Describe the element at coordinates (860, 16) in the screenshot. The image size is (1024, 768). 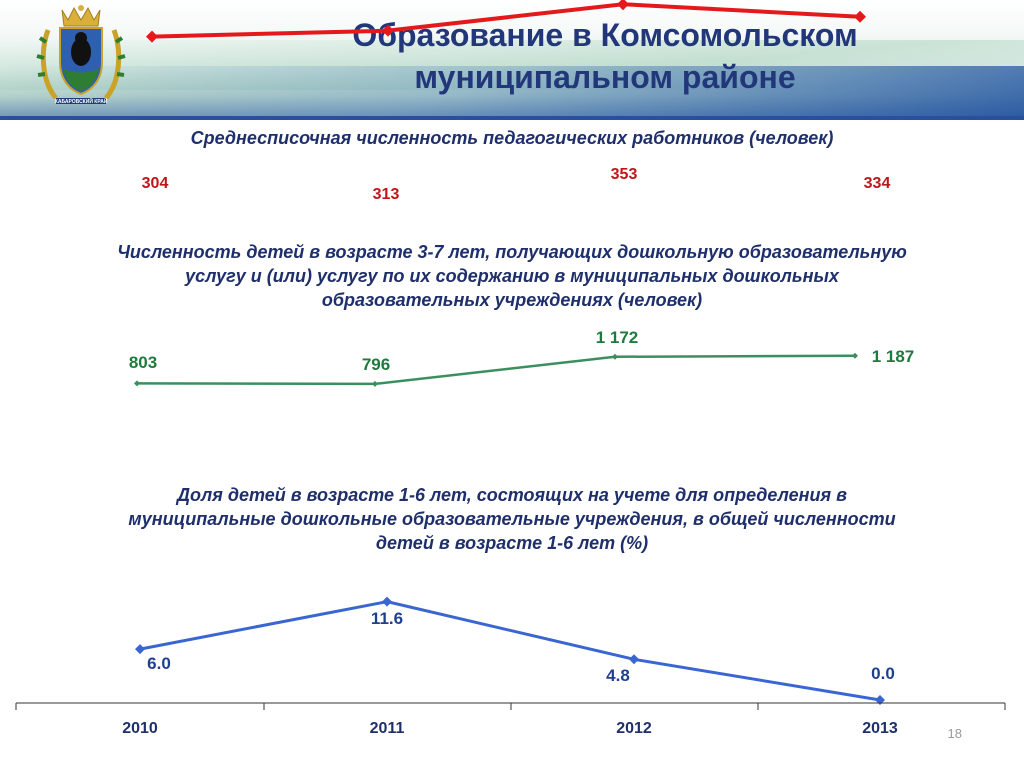
I see `teachers-point-2013` at that location.